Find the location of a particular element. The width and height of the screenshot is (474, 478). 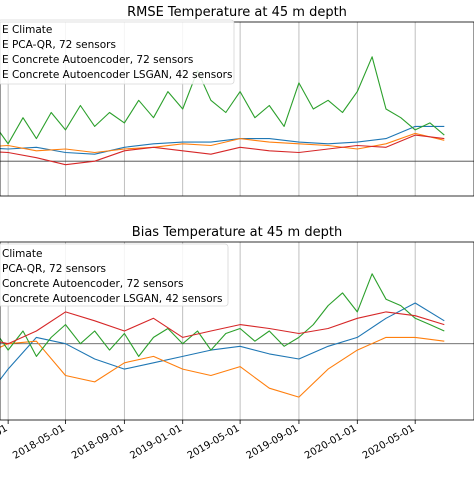

legend-entry: E Concrete Autoencoder, 72 sensors is located at coordinates (97, 60).